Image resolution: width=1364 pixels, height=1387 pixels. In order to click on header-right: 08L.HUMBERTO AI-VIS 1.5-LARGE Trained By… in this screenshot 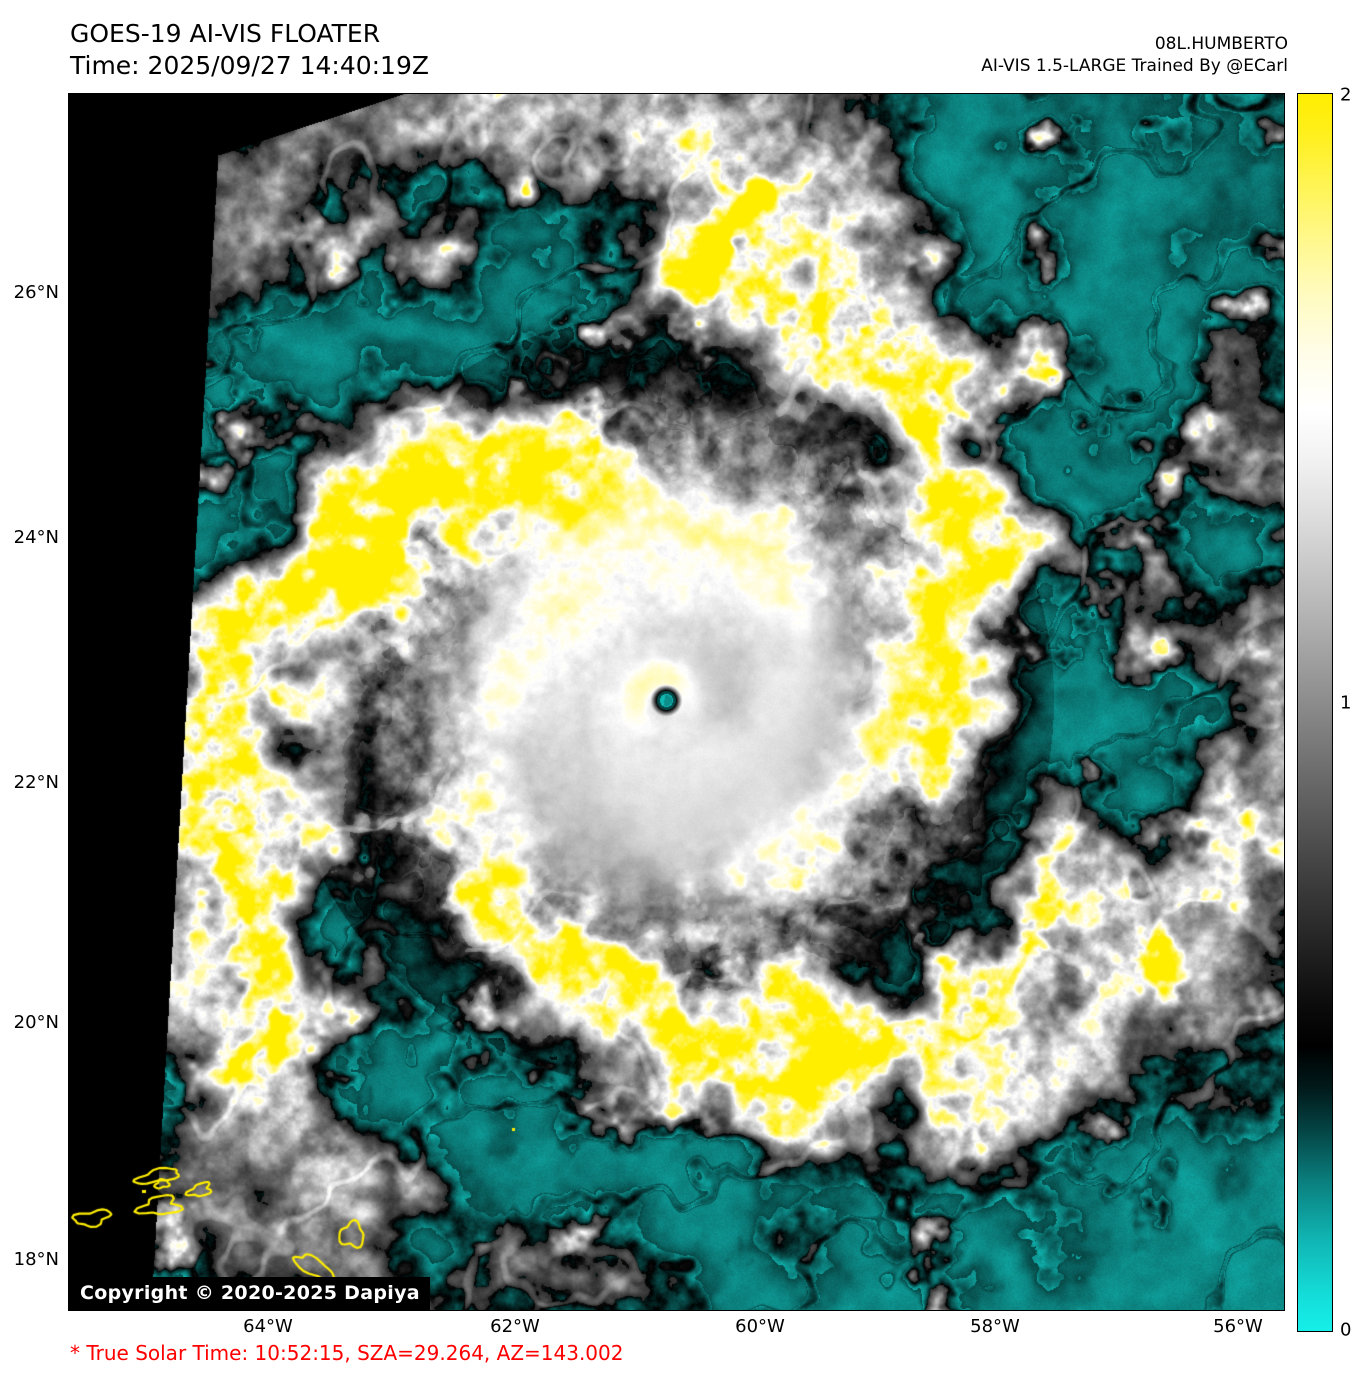, I will do `click(1134, 55)`.